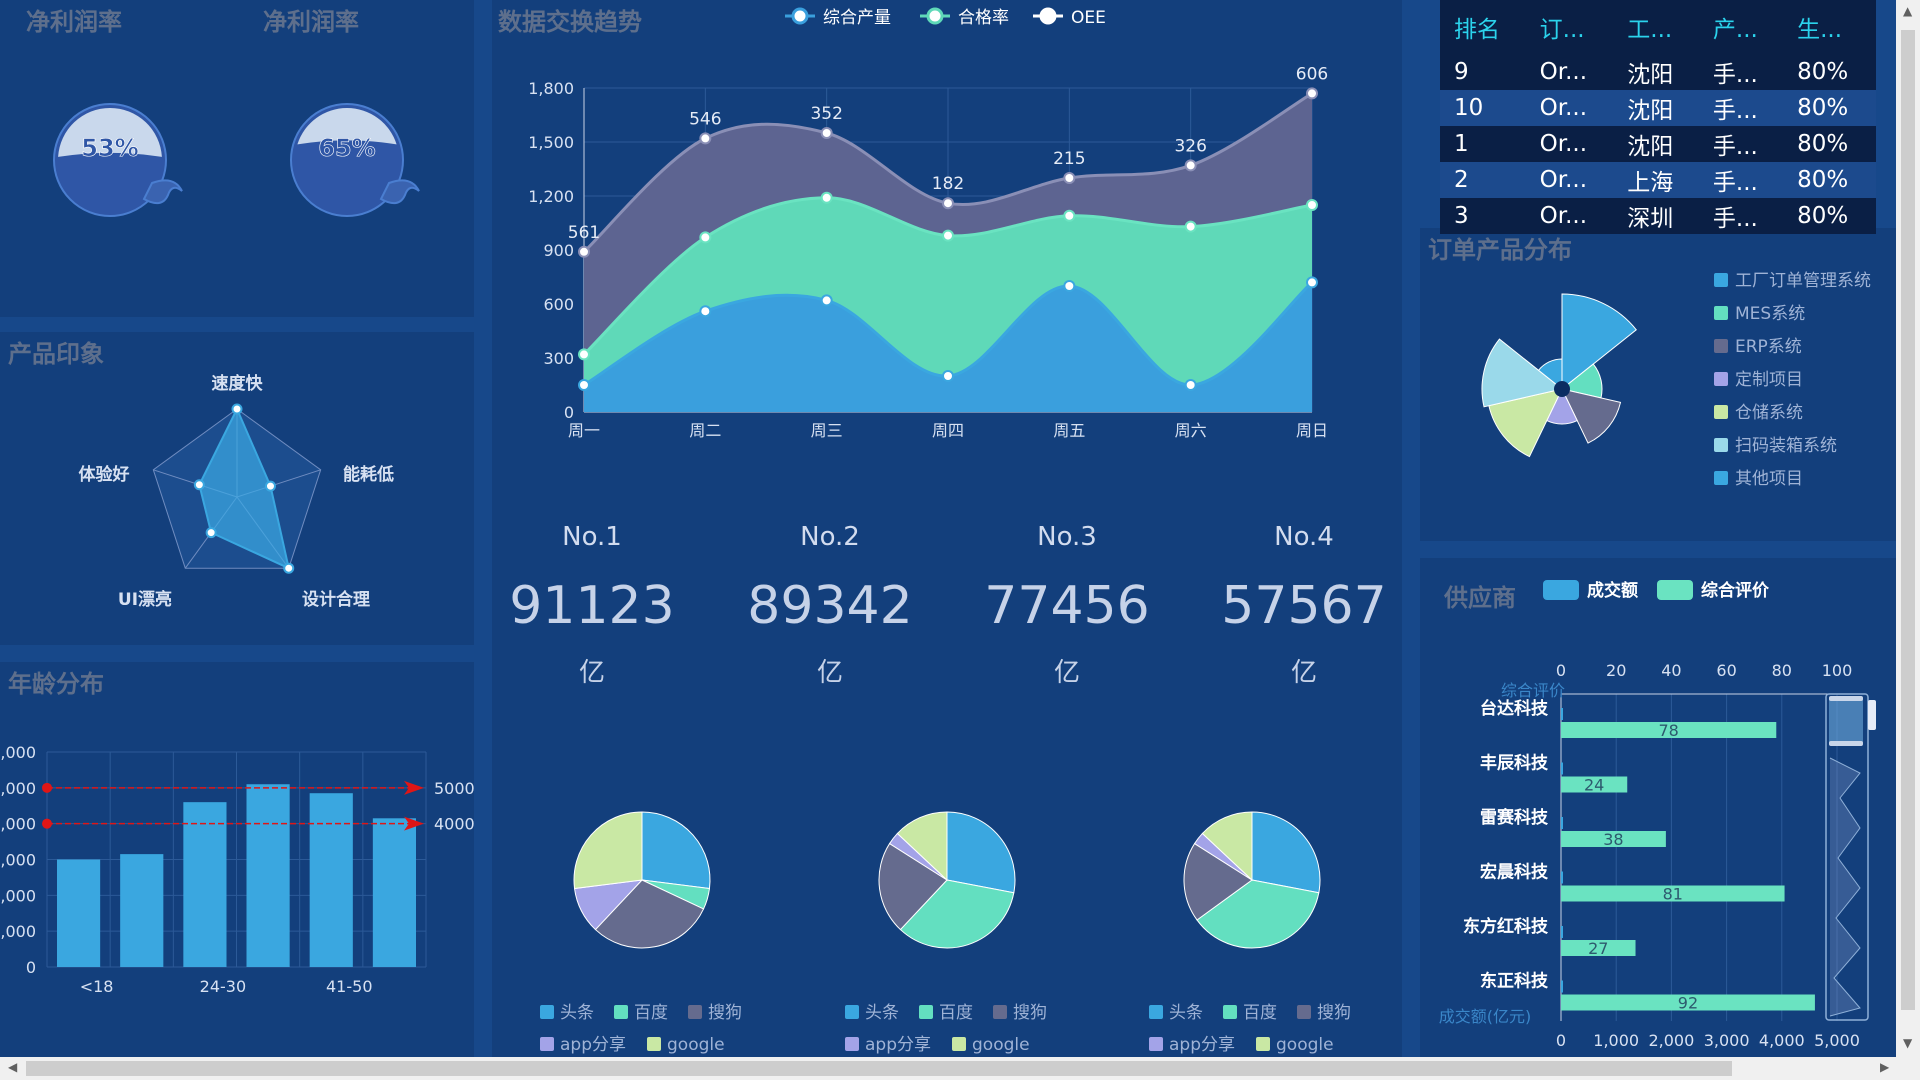  What do you see at coordinates (13, 1067) in the screenshot?
I see `scroll-left-icon: ◀` at bounding box center [13, 1067].